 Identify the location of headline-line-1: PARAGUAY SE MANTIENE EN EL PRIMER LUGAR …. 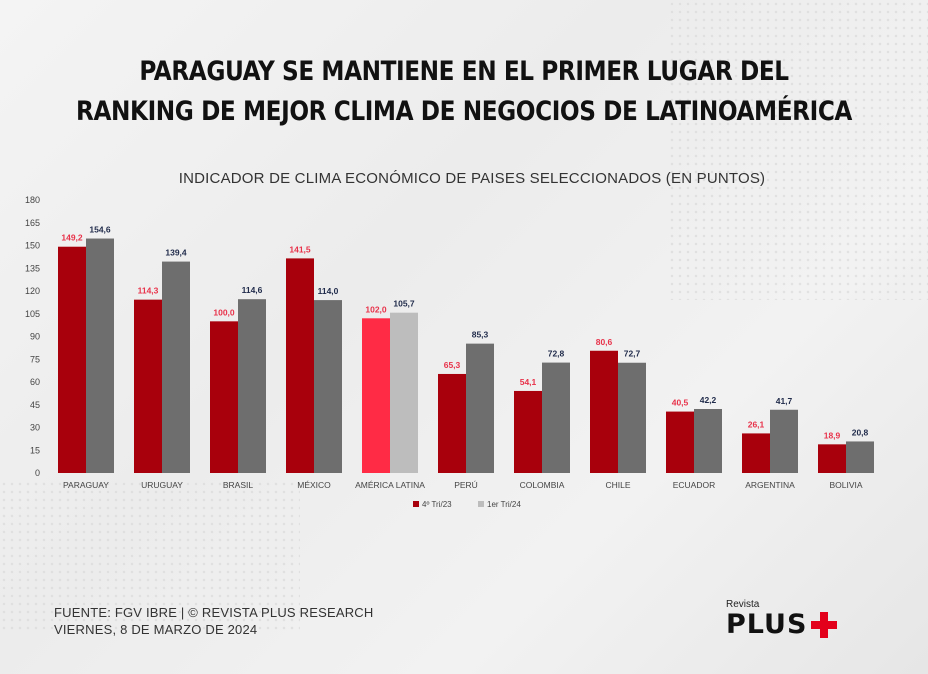
(464, 71).